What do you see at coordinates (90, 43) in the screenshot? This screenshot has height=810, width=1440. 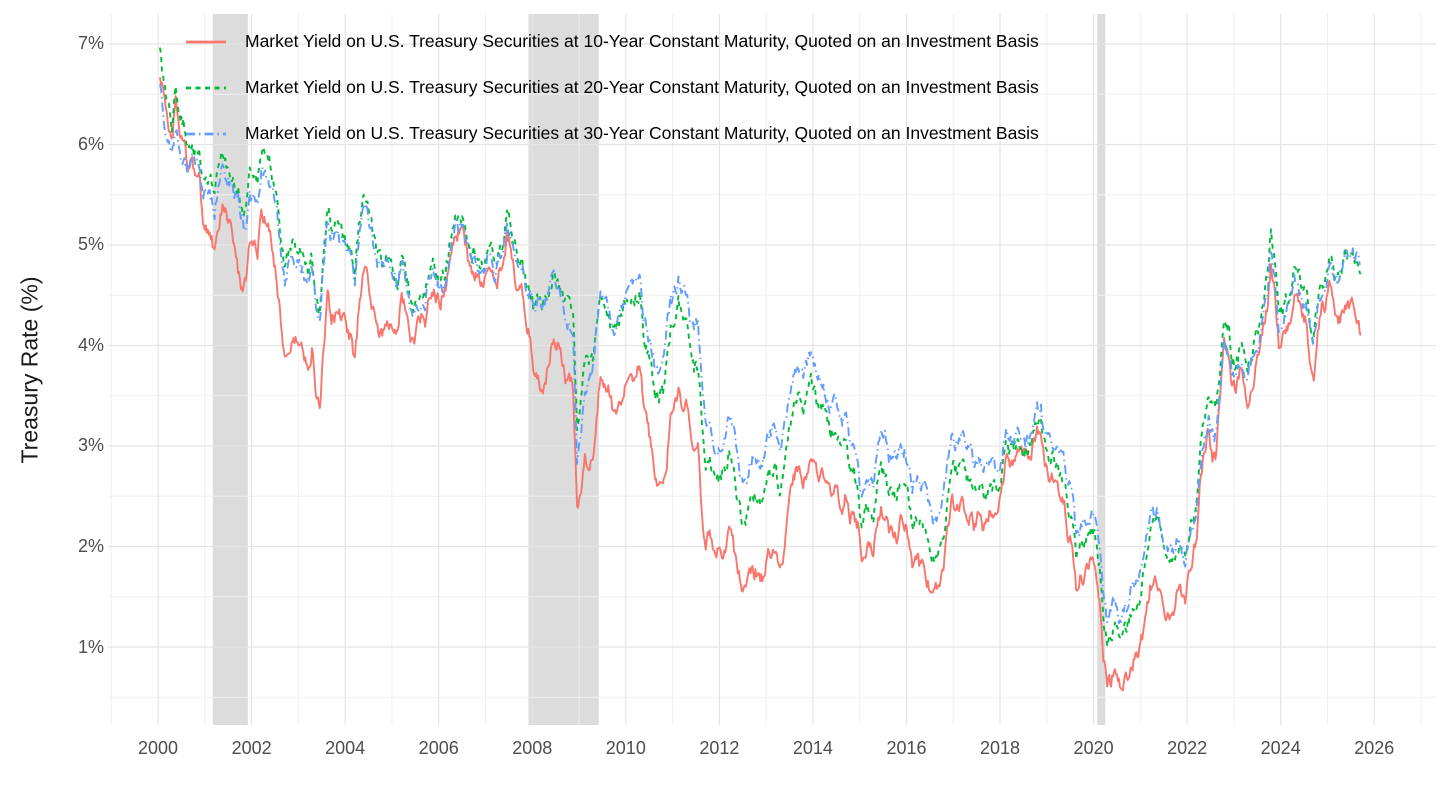 I see `y-tick-label: 7%` at bounding box center [90, 43].